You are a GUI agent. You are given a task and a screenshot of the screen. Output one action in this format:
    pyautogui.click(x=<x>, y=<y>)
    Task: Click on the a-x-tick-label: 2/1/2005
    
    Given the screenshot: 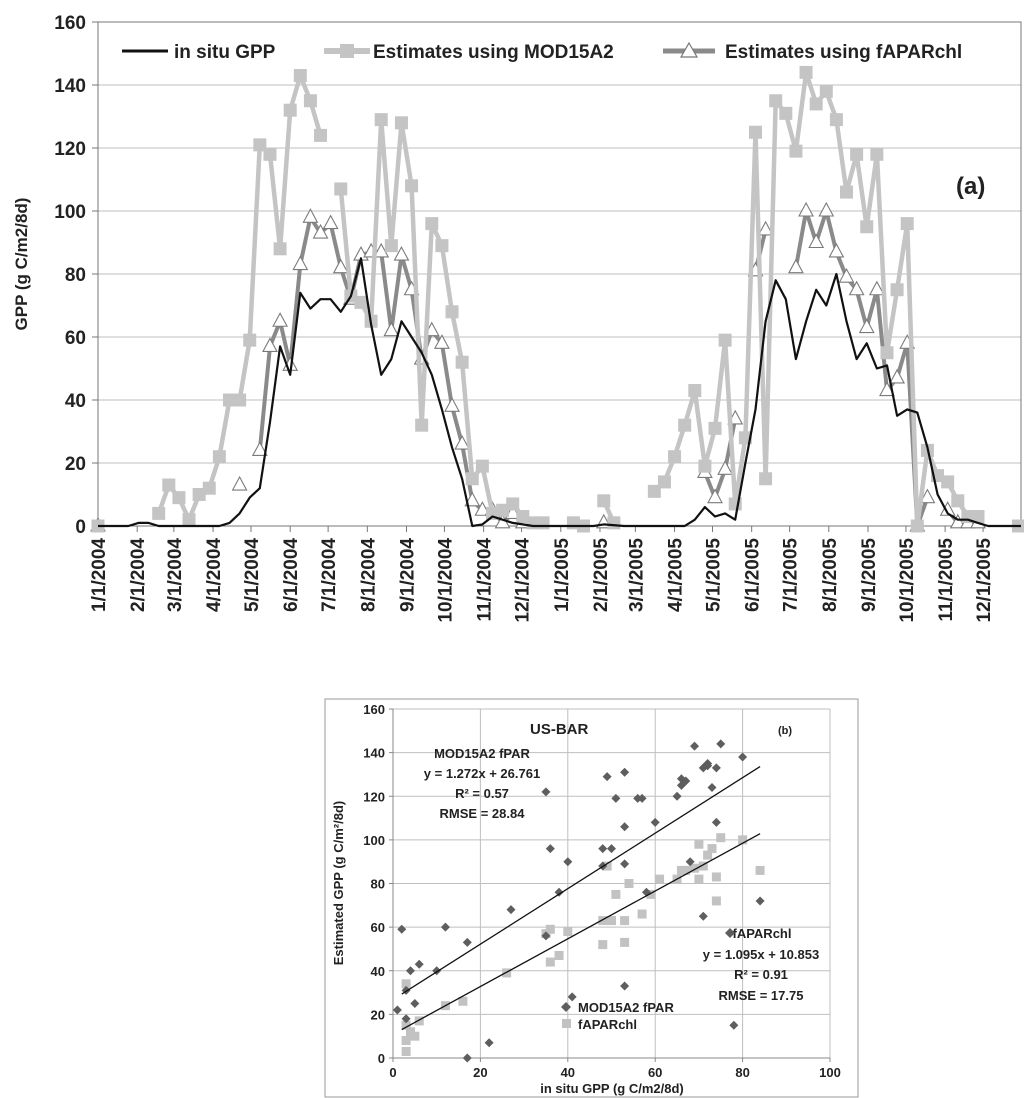 What is the action you would take?
    pyautogui.click(x=601, y=575)
    